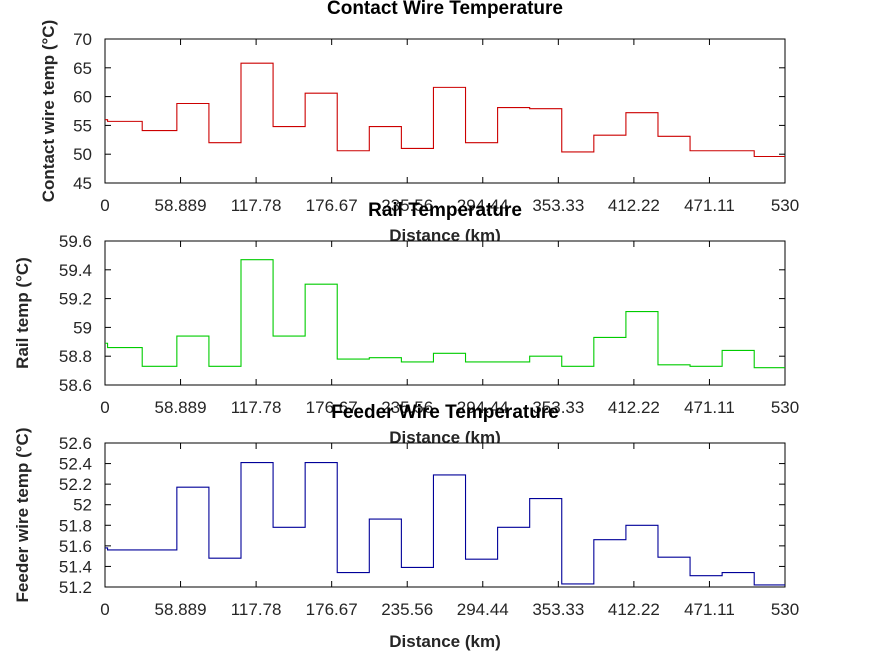 Image resolution: width=871 pixels, height=654 pixels. I want to click on rail-xtick-label: 530, so click(785, 407).